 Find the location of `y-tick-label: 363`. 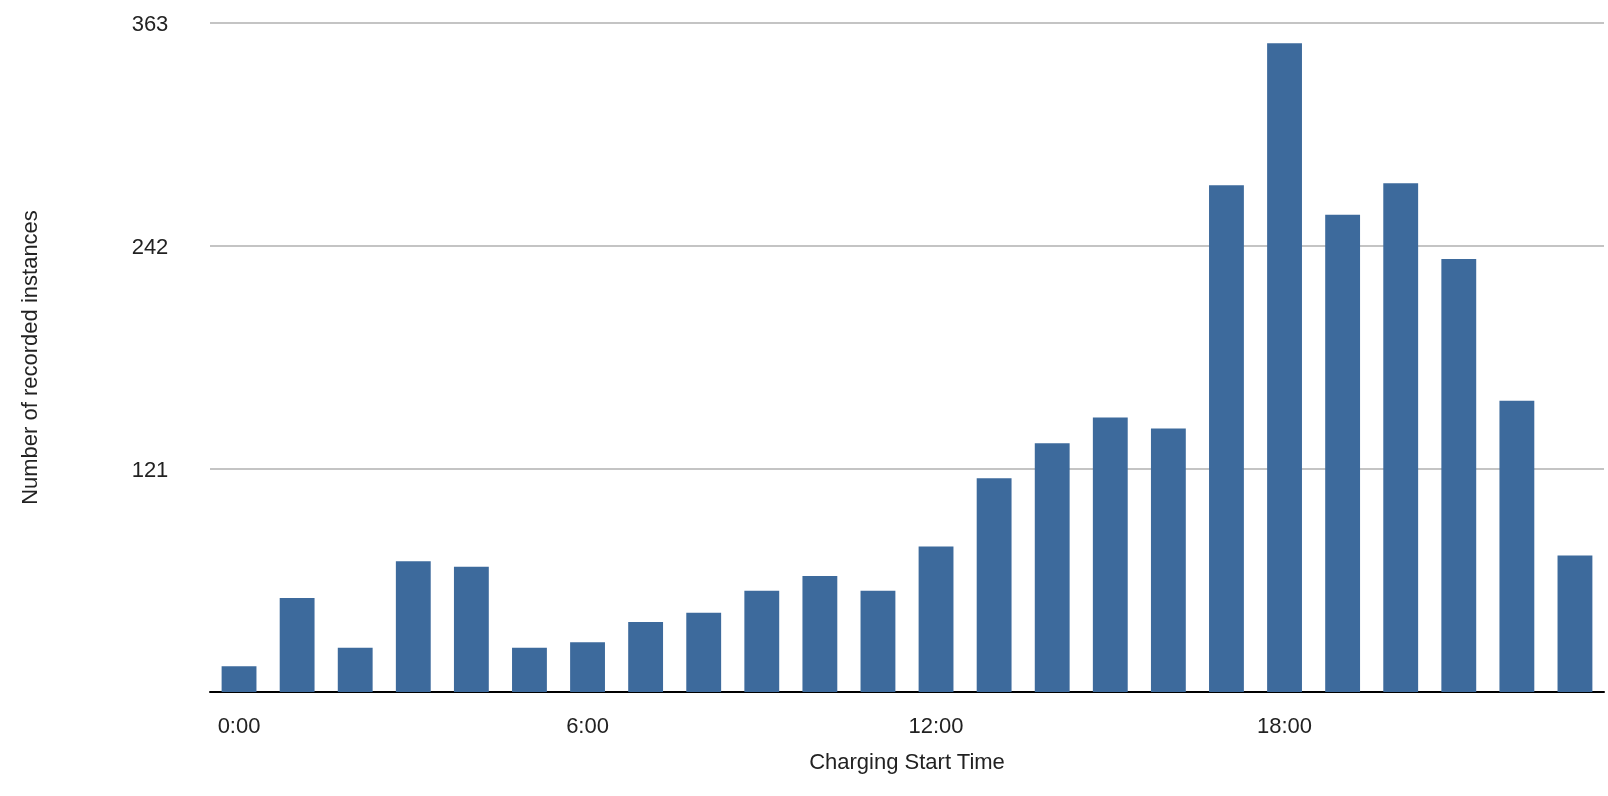

y-tick-label: 363 is located at coordinates (150, 23).